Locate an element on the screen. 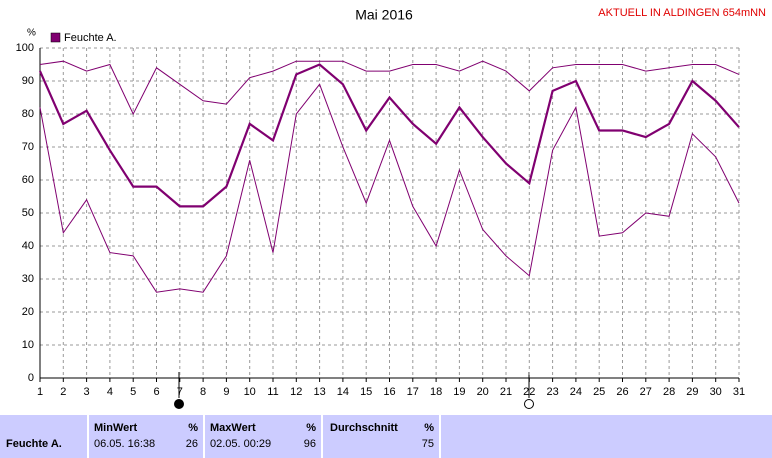 The width and height of the screenshot is (772, 458). x-tick-label: 13 is located at coordinates (319, 392).